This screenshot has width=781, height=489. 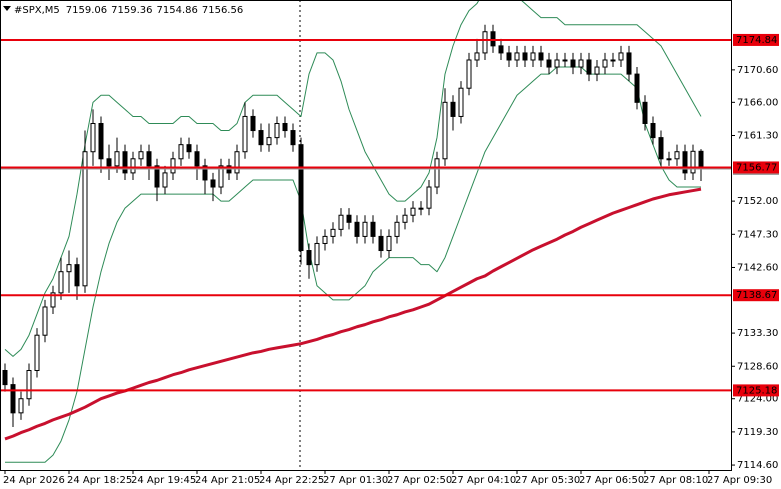 What do you see at coordinates (675, 480) in the screenshot?
I see `x-tick-label: 27 Apr 08:10` at bounding box center [675, 480].